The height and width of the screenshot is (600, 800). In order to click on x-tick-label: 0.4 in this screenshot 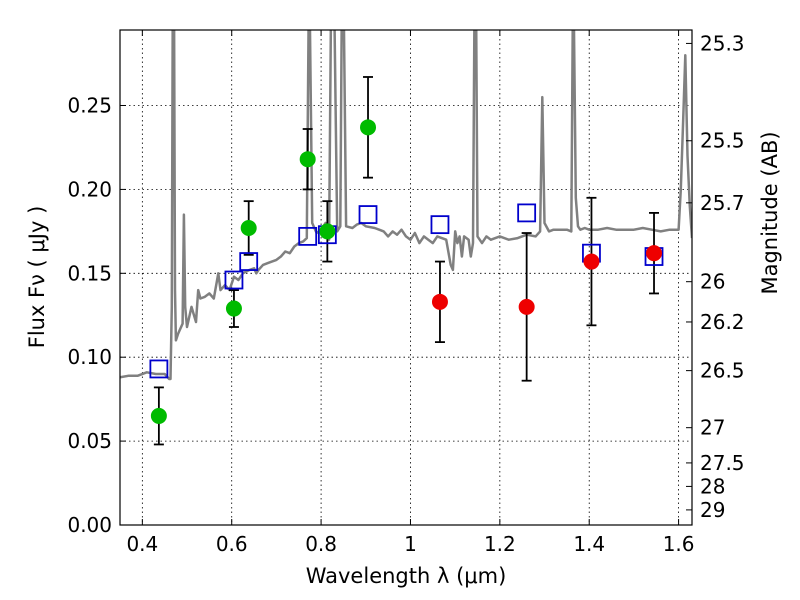, I will do `click(142, 544)`.